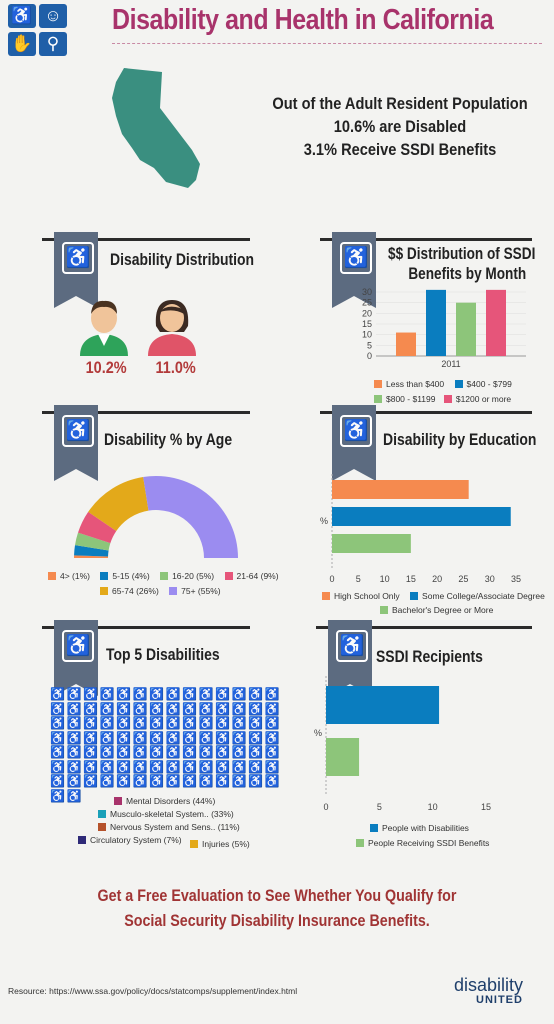 The height and width of the screenshot is (1024, 554). Describe the element at coordinates (303, 20) in the screenshot. I see `page-title: Disability and Health in California` at that location.